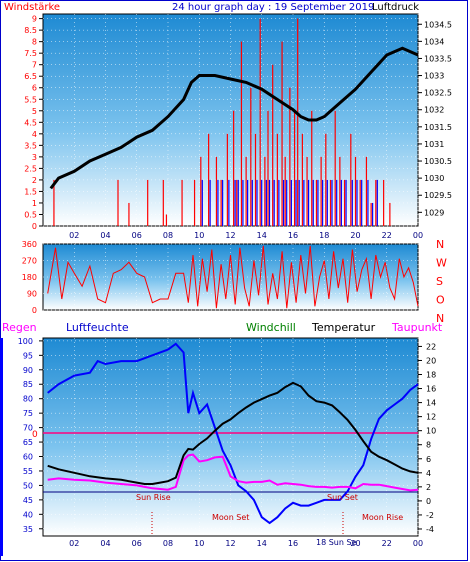 The image size is (470, 562). I want to click on wind-tick-label: 6.5, so click(30, 76).